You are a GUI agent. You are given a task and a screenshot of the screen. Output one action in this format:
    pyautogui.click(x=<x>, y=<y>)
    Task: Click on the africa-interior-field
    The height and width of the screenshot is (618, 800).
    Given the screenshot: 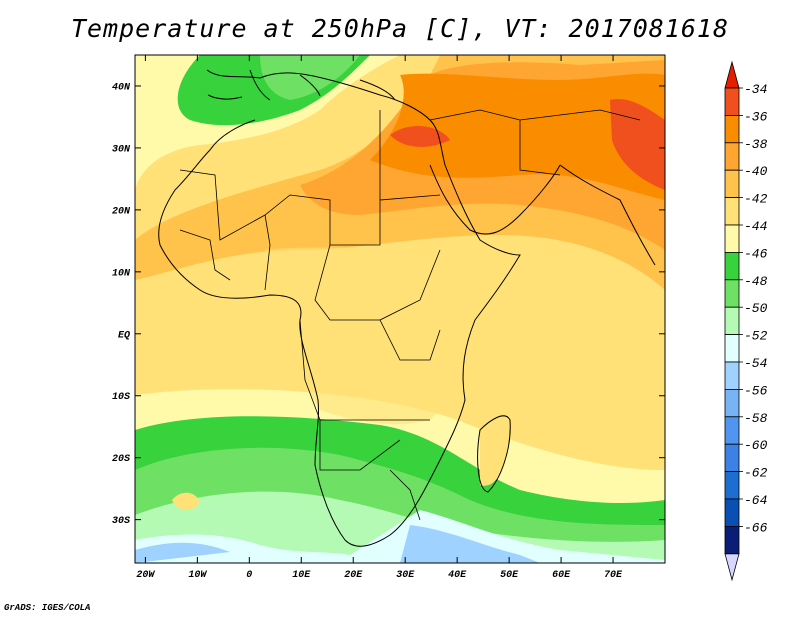 What is the action you would take?
    pyautogui.click(x=369, y=335)
    